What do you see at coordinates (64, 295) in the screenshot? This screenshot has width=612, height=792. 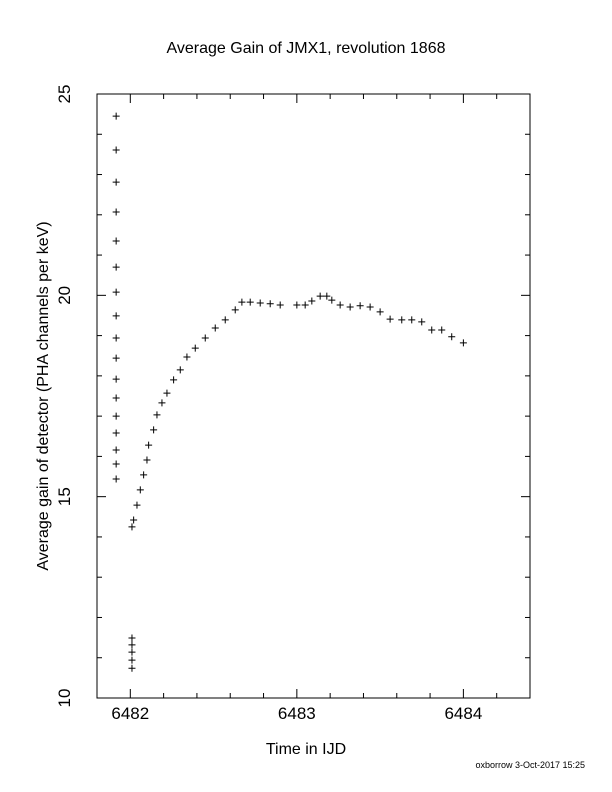 I see `y-tick-label: 20` at bounding box center [64, 295].